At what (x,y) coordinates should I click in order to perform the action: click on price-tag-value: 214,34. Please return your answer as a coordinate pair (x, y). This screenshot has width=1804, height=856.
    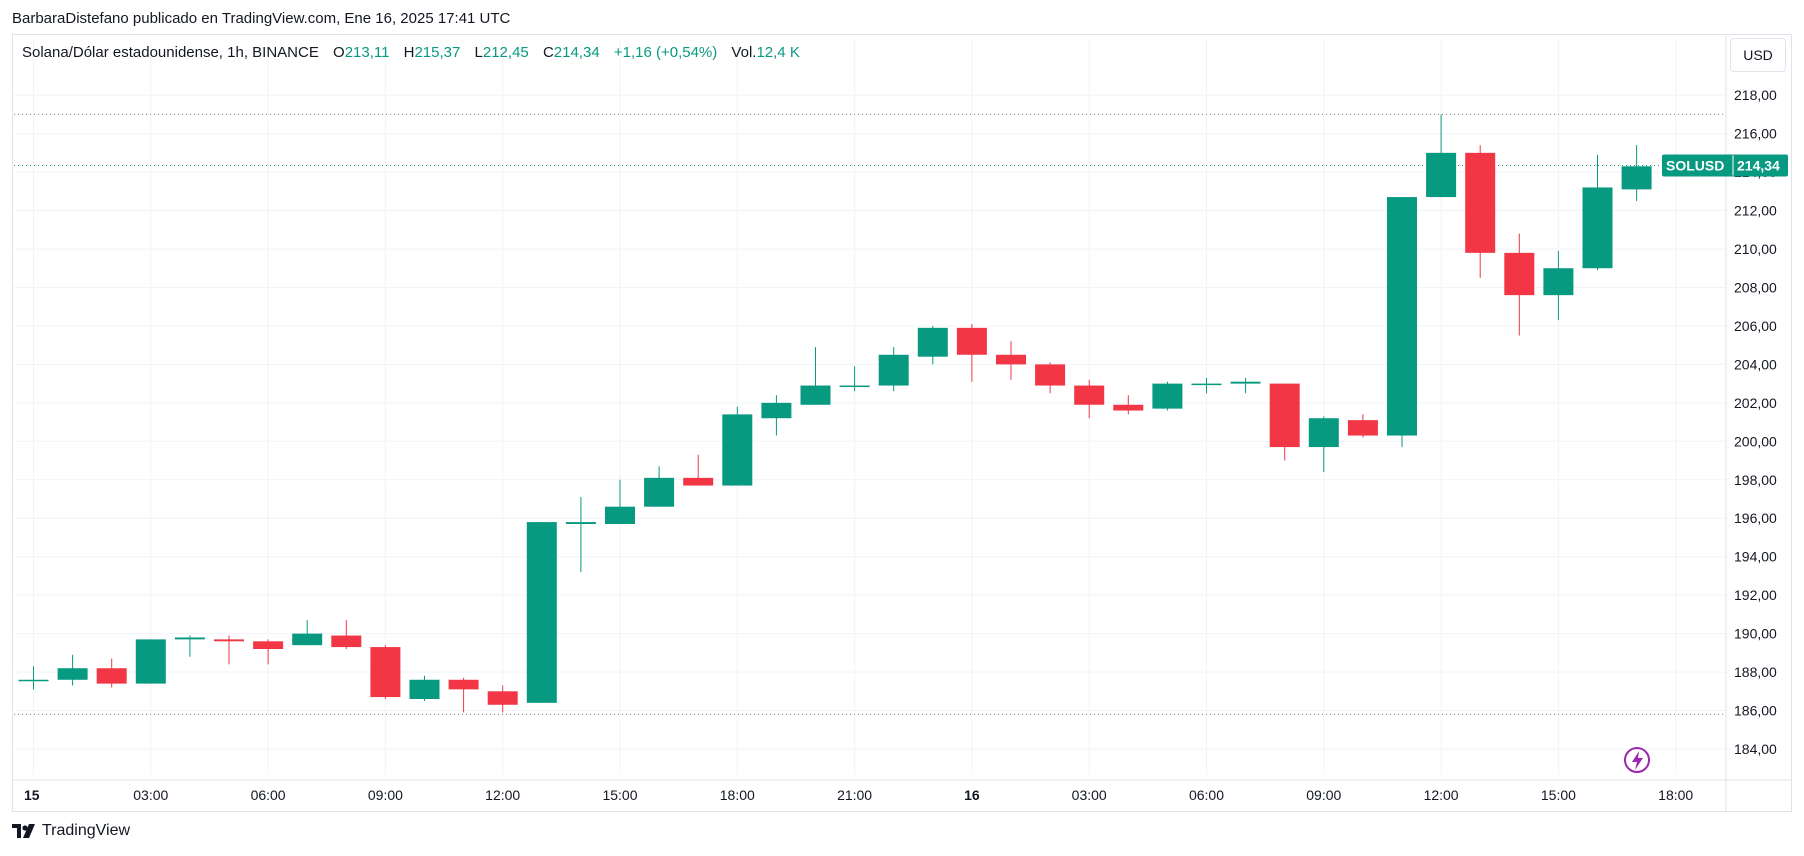
    Looking at the image, I should click on (1758, 166).